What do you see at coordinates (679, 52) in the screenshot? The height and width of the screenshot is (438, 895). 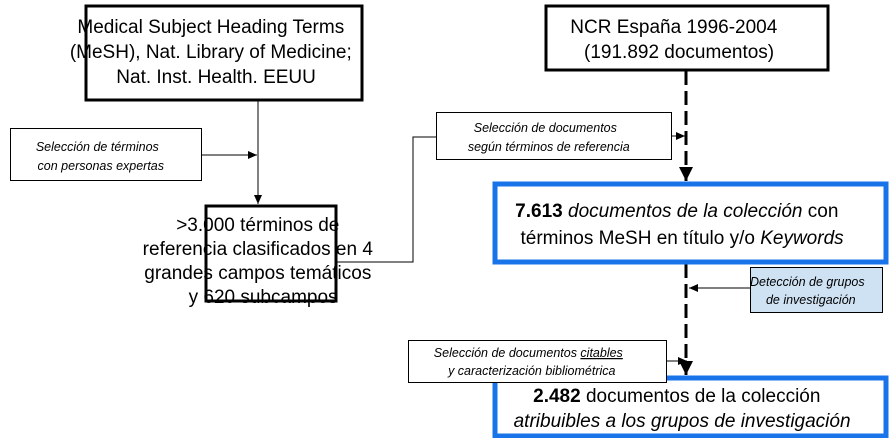 I see `text-line: (191.892 documentos)` at bounding box center [679, 52].